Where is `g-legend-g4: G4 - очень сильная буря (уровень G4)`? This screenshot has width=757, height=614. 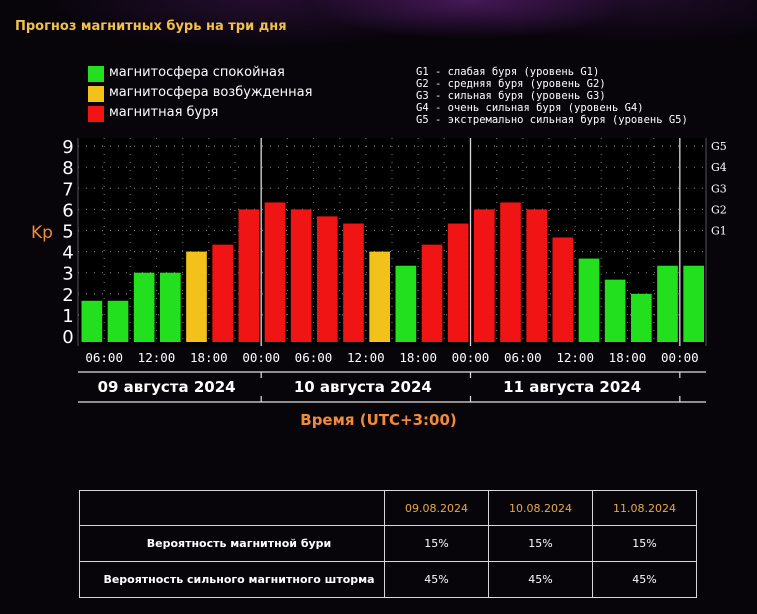 g-legend-g4: G4 - очень сильная буря (уровень G4) is located at coordinates (530, 108).